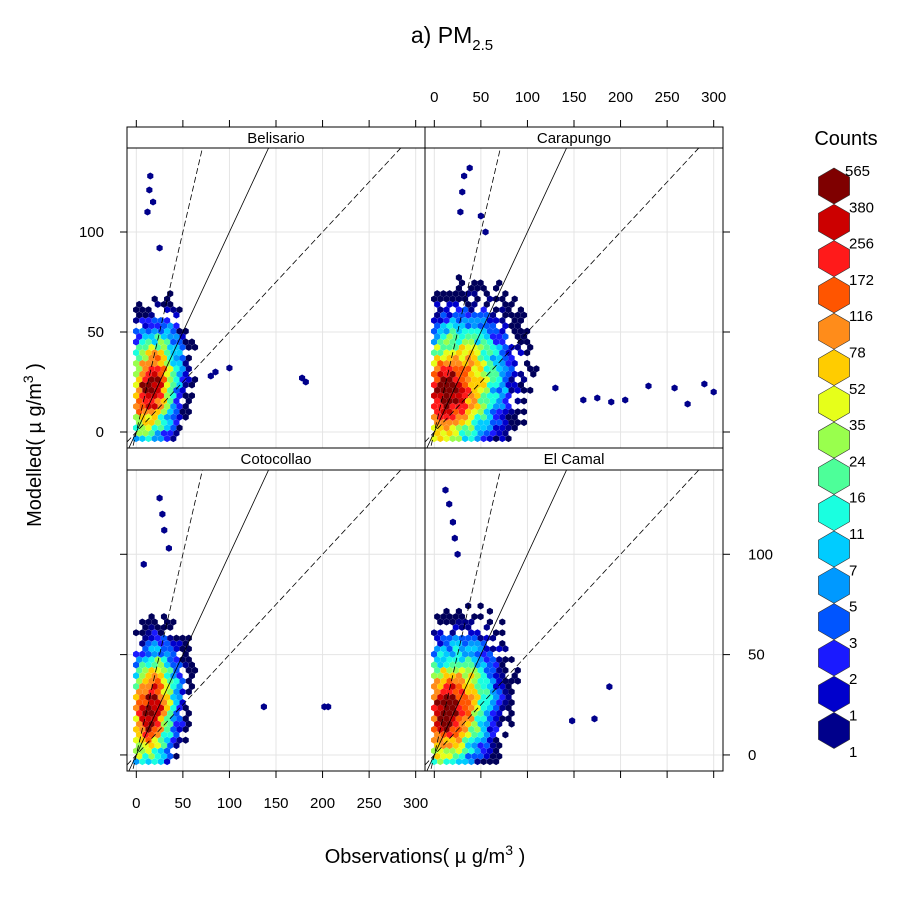 Image resolution: width=900 pixels, height=900 pixels. Describe the element at coordinates (834, 549) in the screenshot. I see `legend-hex` at that location.